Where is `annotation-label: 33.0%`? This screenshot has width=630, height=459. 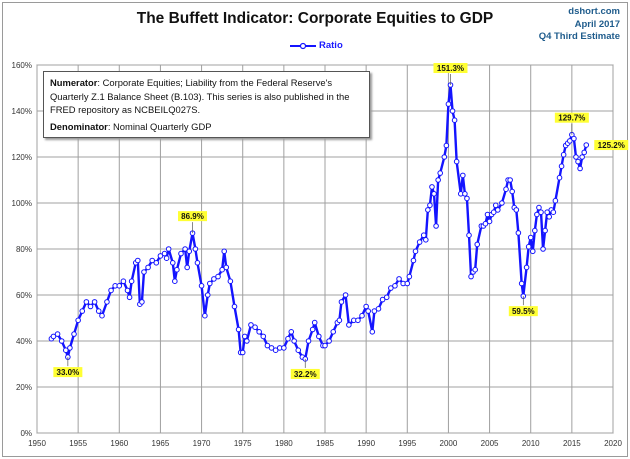
annotation-label: 33.0% is located at coordinates (68, 372).